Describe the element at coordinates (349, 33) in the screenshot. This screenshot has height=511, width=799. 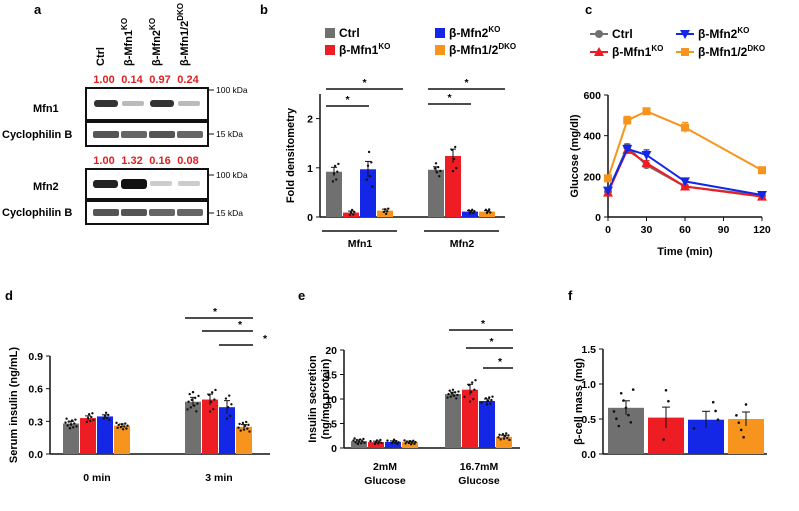
I see `legend-b-label-0: Ctrl` at that location.